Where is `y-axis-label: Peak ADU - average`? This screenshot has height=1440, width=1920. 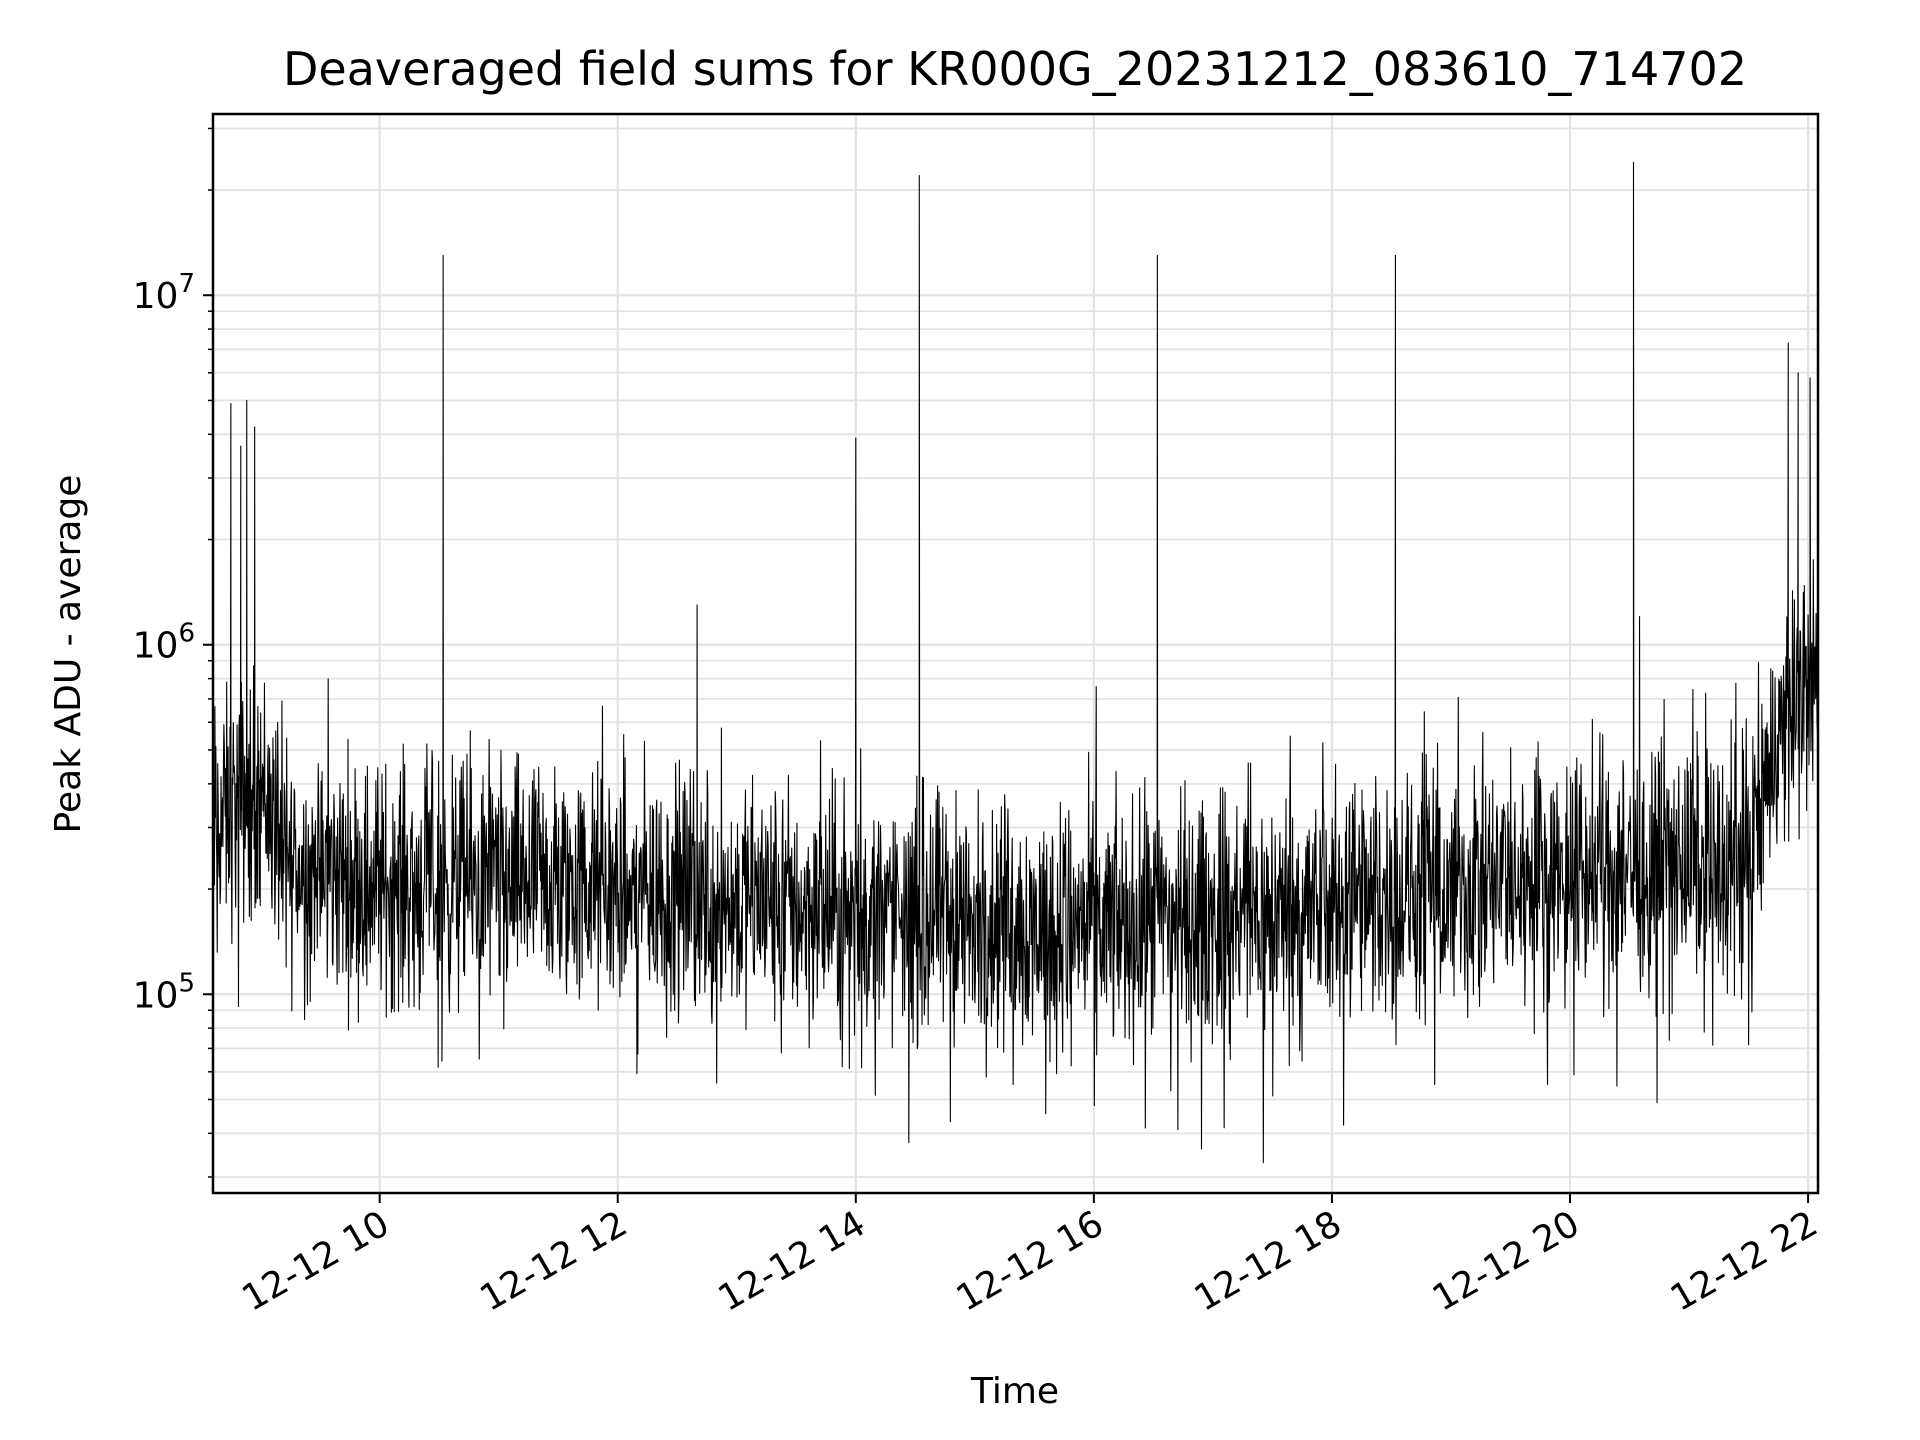
y-axis-label: Peak ADU - average is located at coordinates (68, 654).